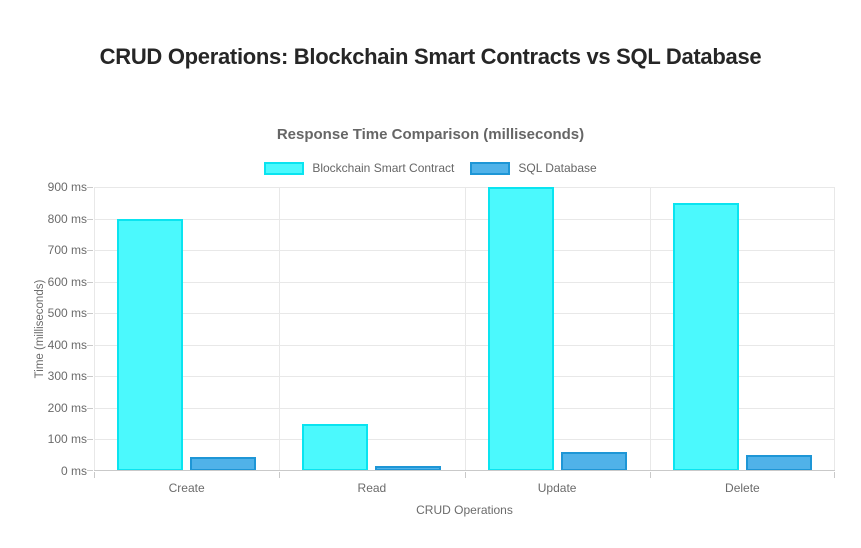  Describe the element at coordinates (67, 250) in the screenshot. I see `y-tick-label: 700 ms` at that location.